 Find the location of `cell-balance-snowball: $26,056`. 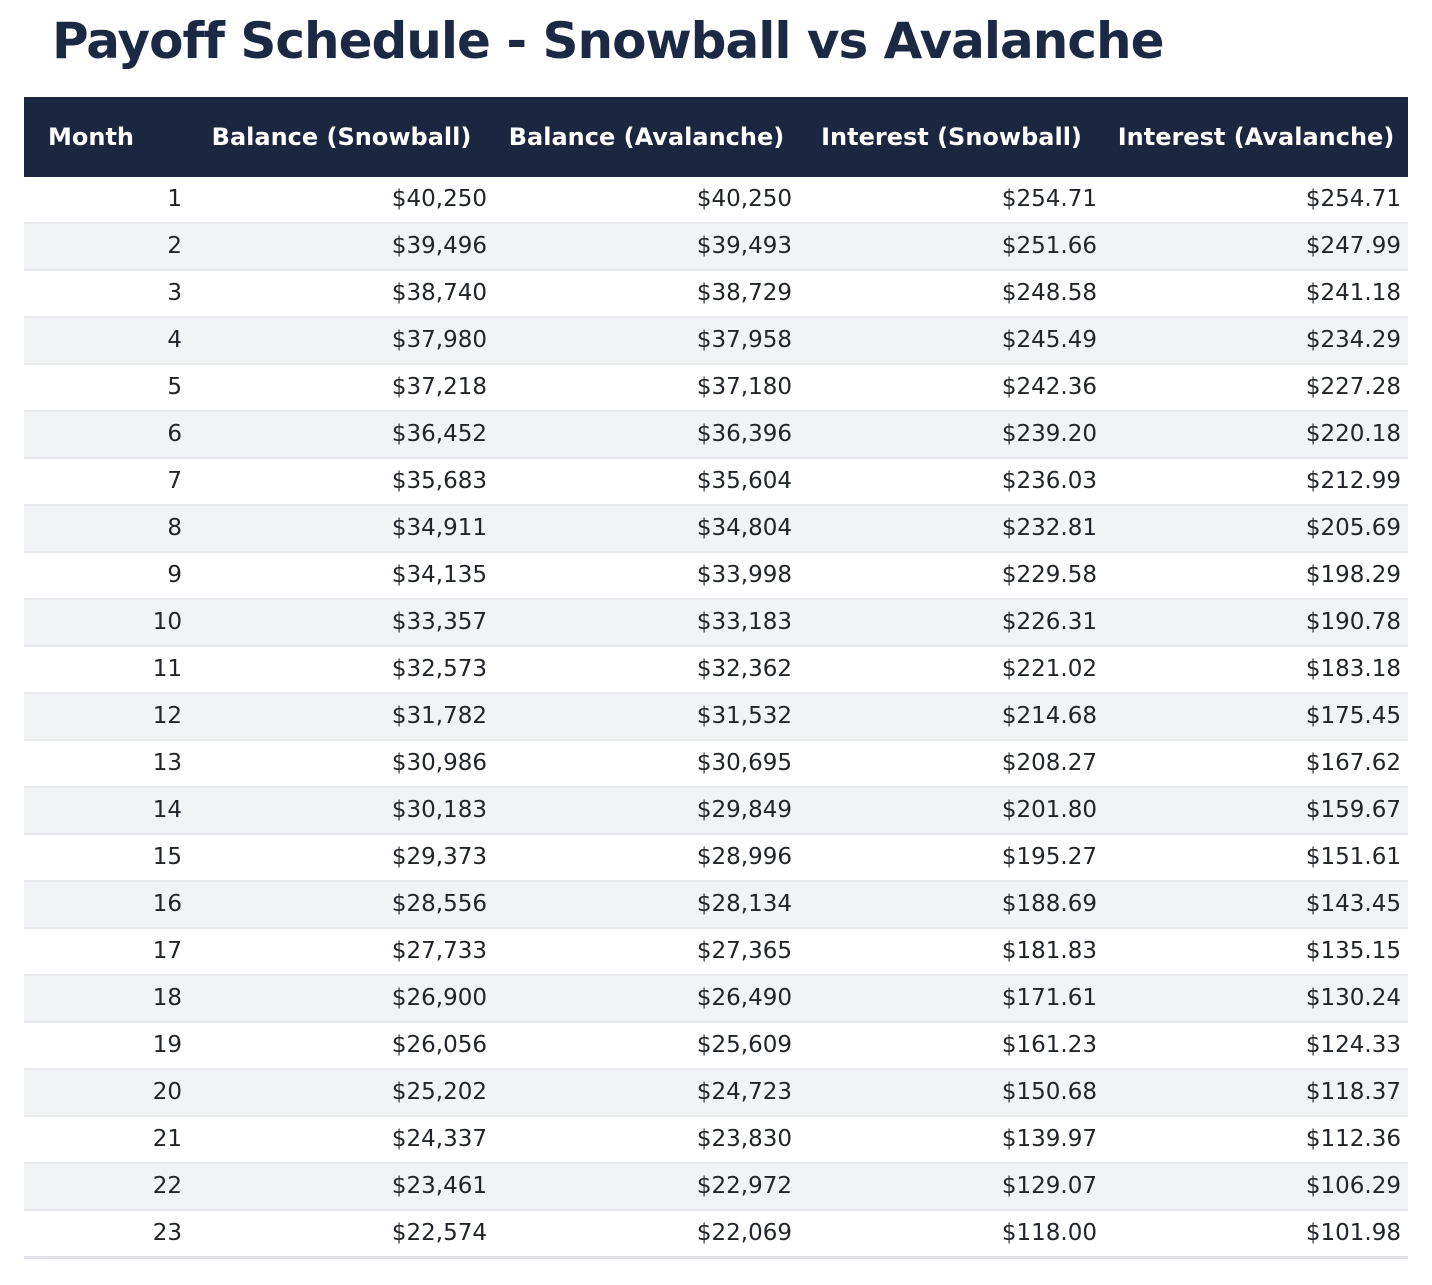

cell-balance-snowball: $26,056 is located at coordinates (341, 1045).